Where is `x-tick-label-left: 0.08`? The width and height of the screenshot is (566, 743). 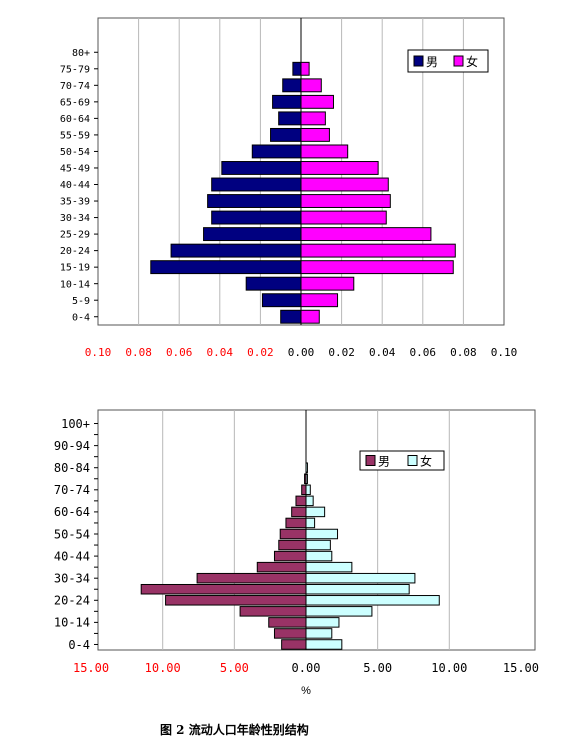 x-tick-label-left: 0.08 is located at coordinates (138, 352).